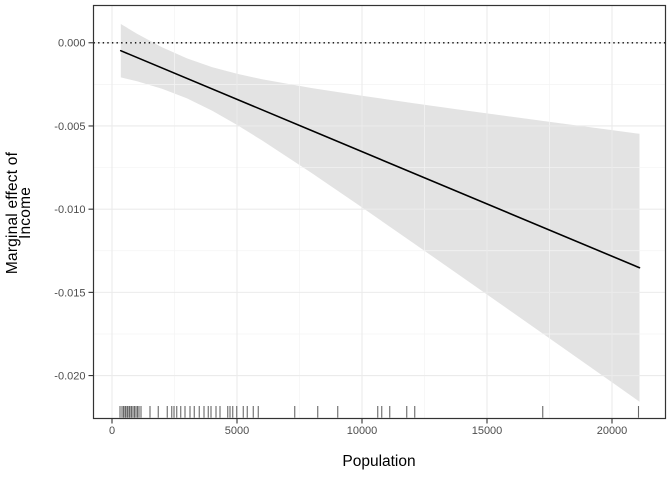 The width and height of the screenshot is (672, 480). I want to click on x-tick-label: 20000, so click(612, 431).